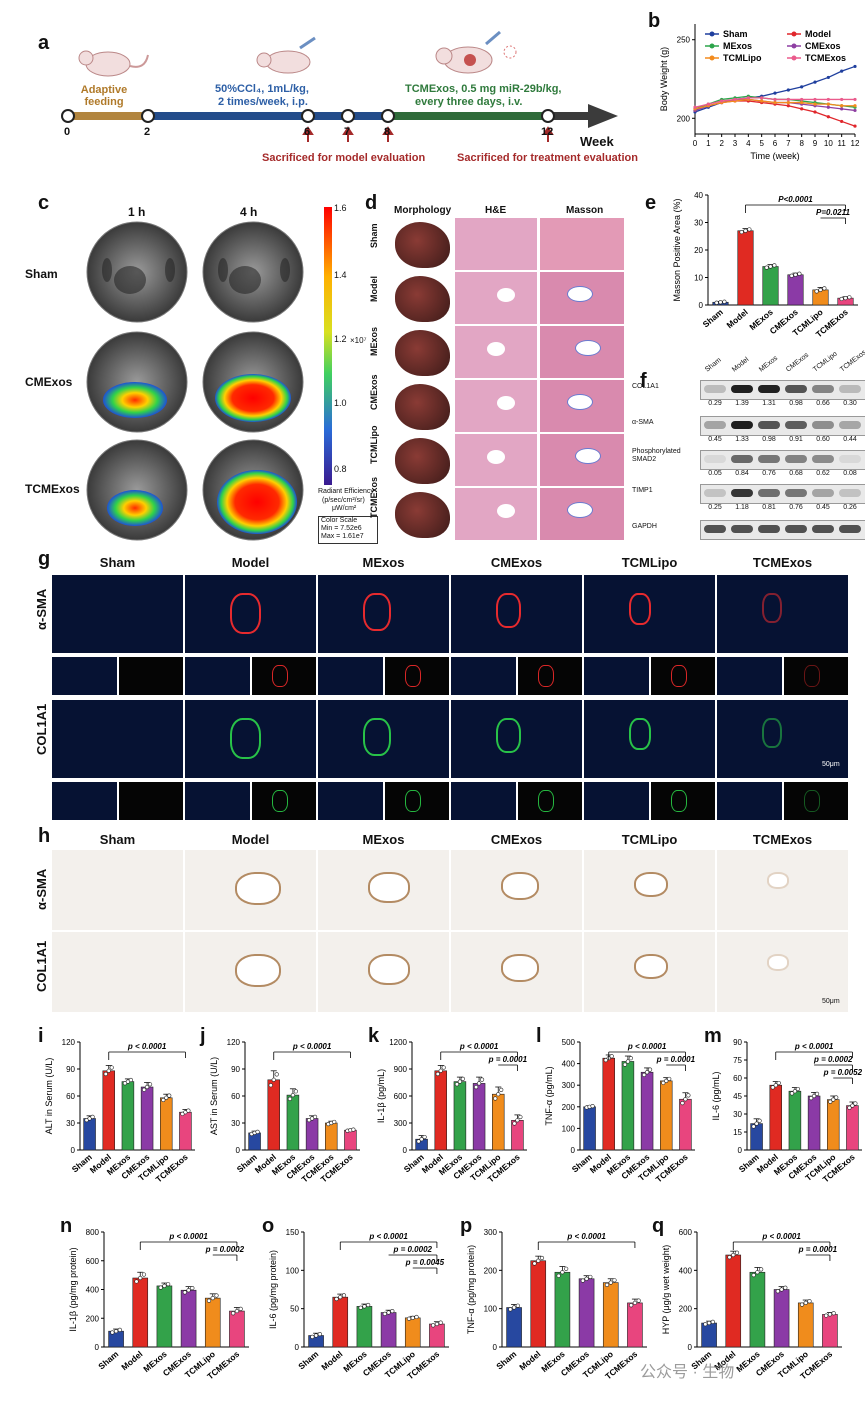  What do you see at coordinates (398, 1042) in the screenshot?
I see `y-tick-label: 1200` at bounding box center [398, 1042].